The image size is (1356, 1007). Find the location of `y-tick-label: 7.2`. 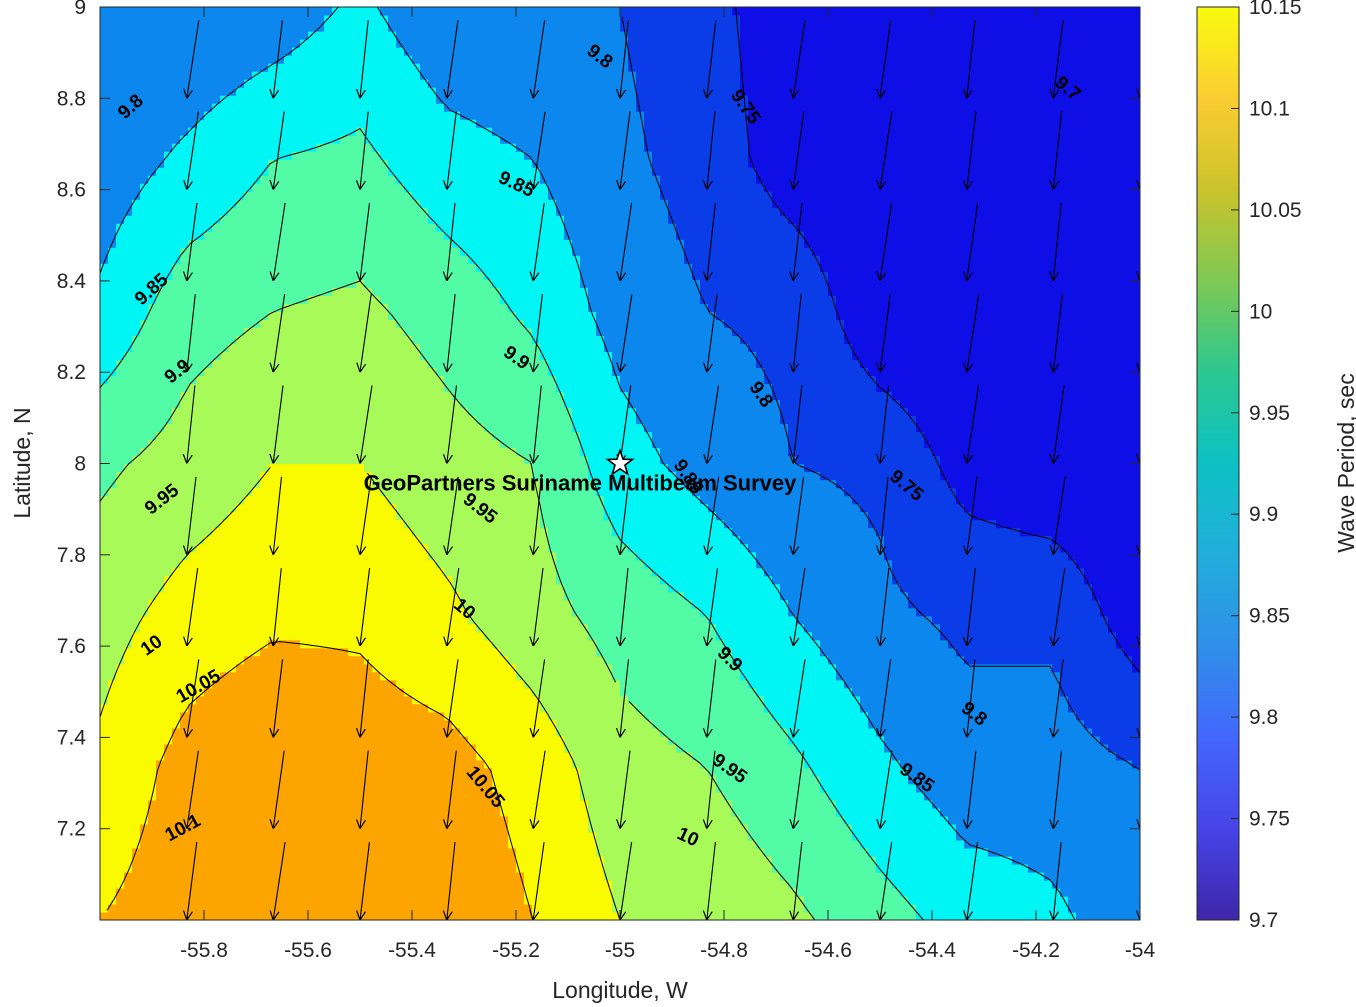

y-tick-label: 7.2 is located at coordinates (71, 829).